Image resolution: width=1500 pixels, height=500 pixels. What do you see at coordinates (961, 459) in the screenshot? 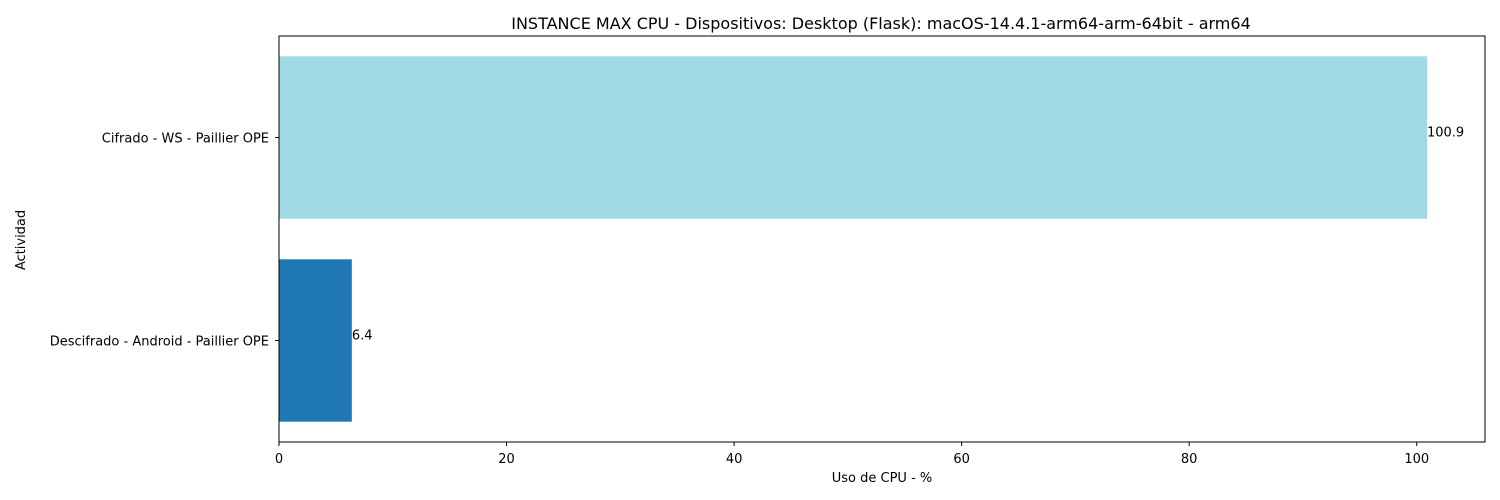
I see `x-tick-label: 60` at bounding box center [961, 459].